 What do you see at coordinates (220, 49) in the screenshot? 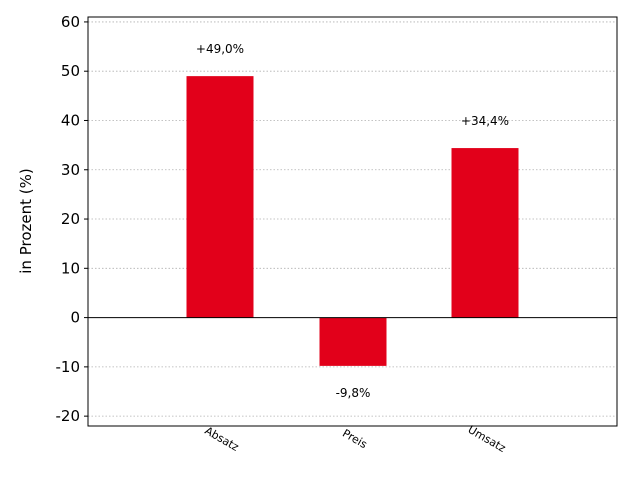
I see `data-label-absatz: +49,0%` at bounding box center [220, 49].